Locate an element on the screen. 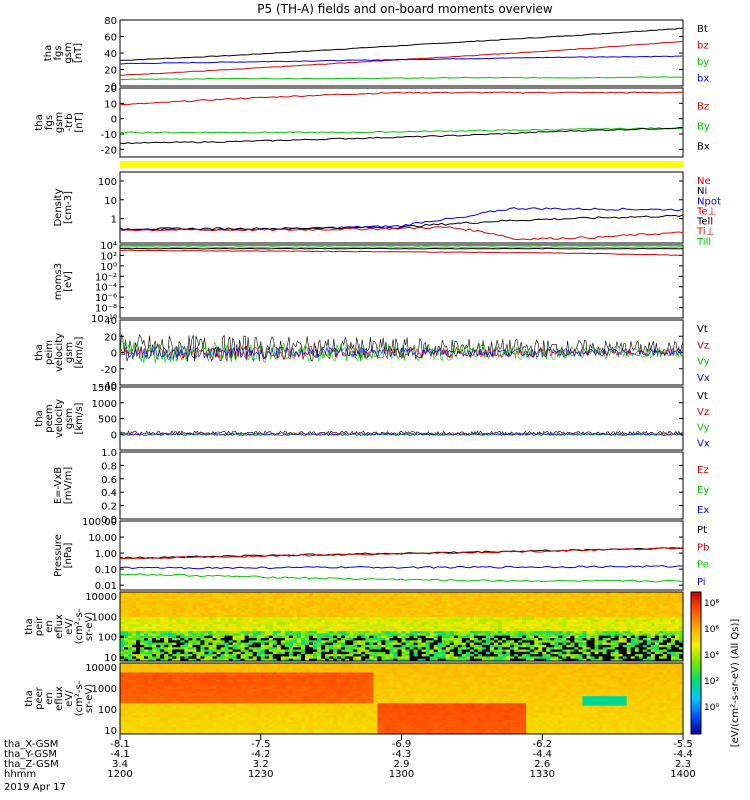 The height and width of the screenshot is (800, 750). y-axis-label: -trb is located at coordinates (69, 123).